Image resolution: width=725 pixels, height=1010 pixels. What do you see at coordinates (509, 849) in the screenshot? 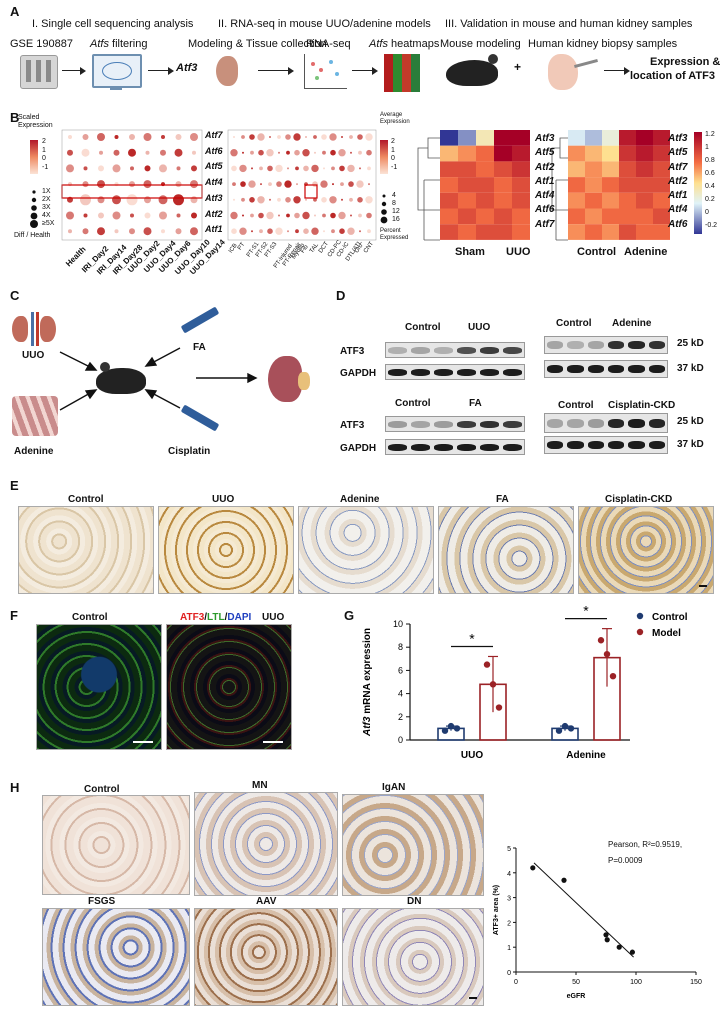
I see `y-tick-label: 5` at bounding box center [509, 849].